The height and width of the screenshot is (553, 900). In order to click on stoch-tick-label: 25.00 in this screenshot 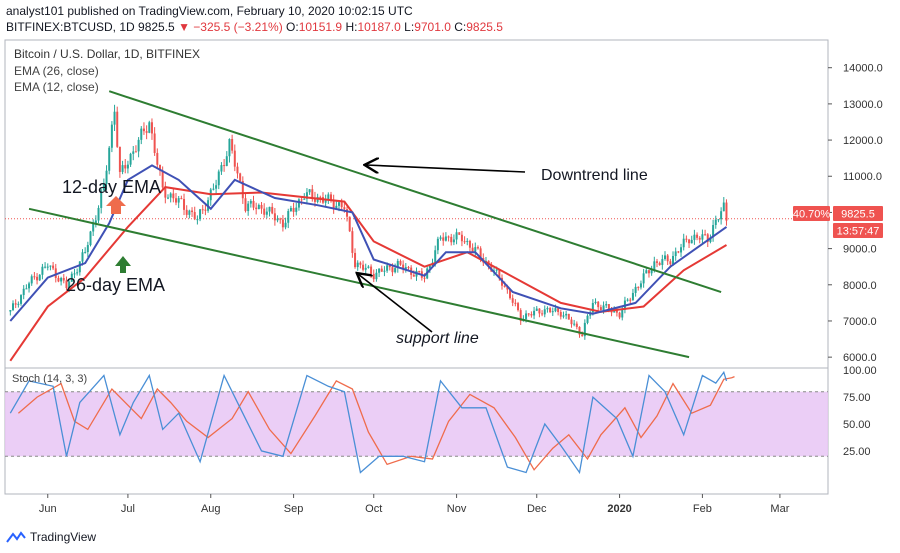, I will do `click(857, 452)`.